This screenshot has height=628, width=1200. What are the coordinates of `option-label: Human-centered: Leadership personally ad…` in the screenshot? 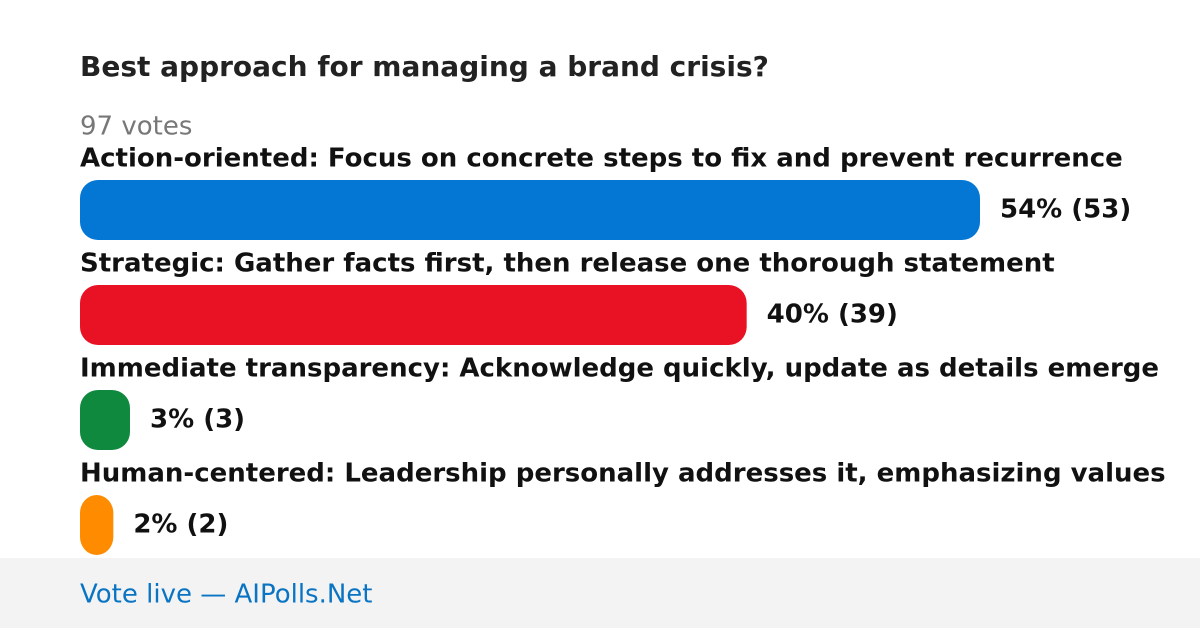 It's located at (623, 474).